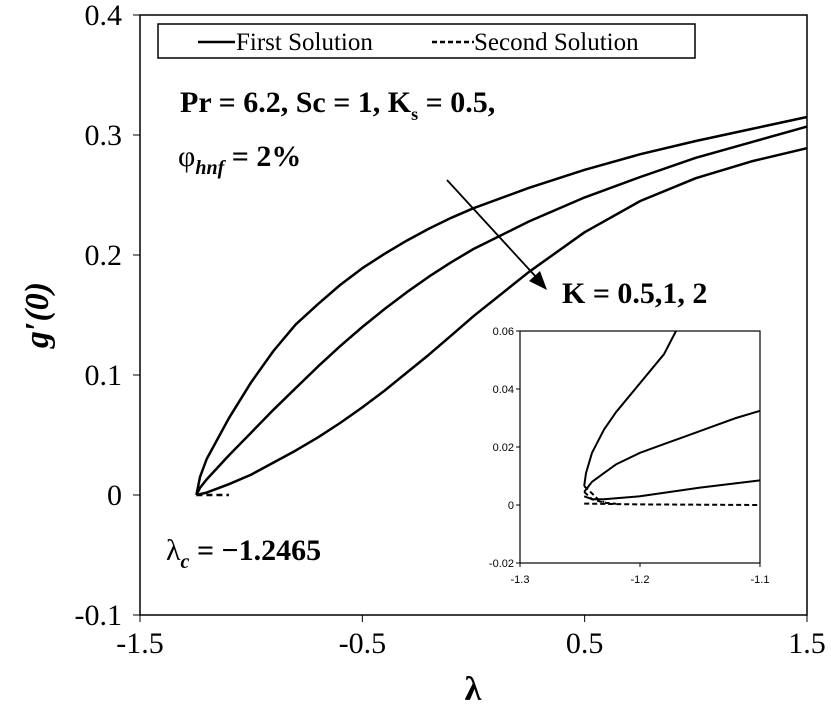 This screenshot has width=831, height=713. What do you see at coordinates (239, 159) in the screenshot?
I see `params-annotation-line2: φhnf = 2%` at bounding box center [239, 159].